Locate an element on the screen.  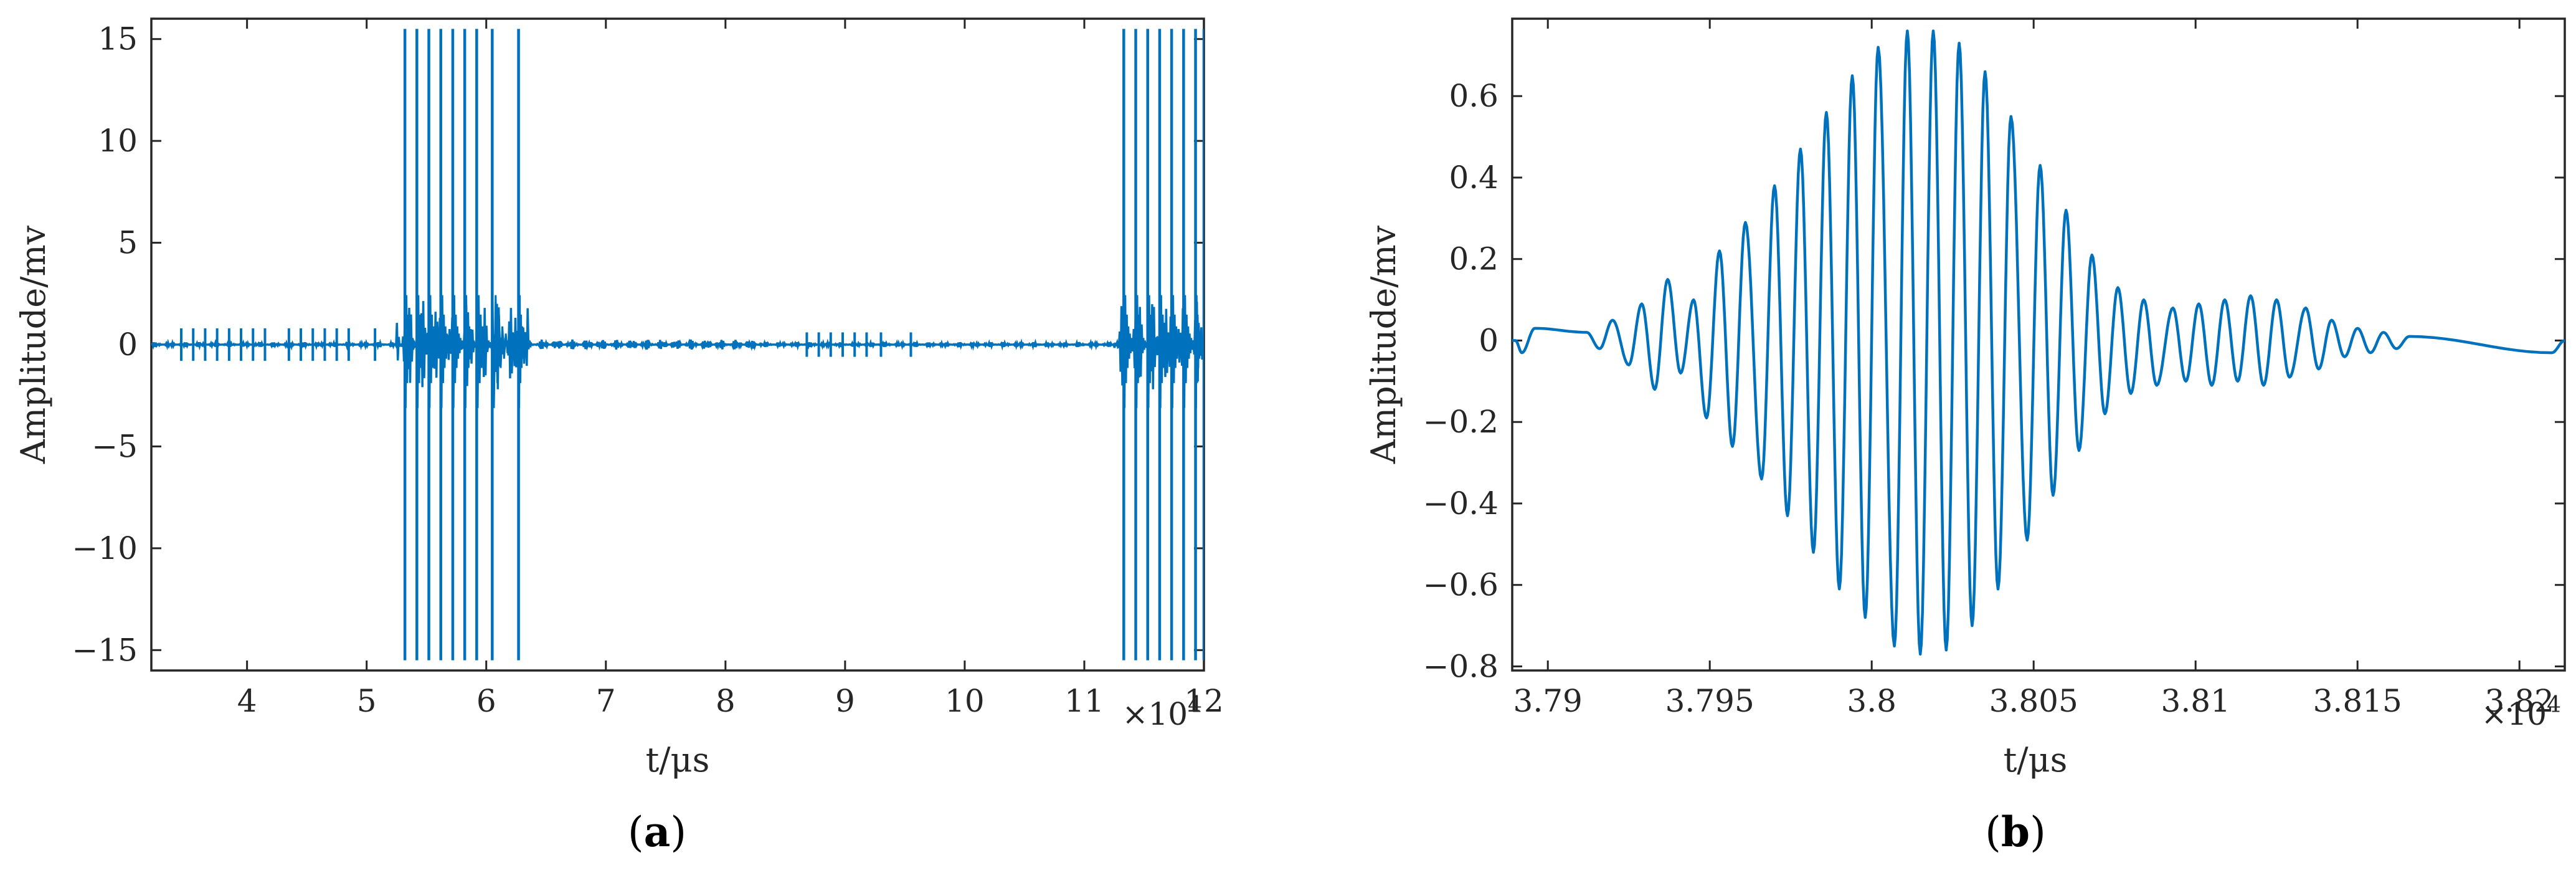
x-tick-label: 4 is located at coordinates (247, 701).